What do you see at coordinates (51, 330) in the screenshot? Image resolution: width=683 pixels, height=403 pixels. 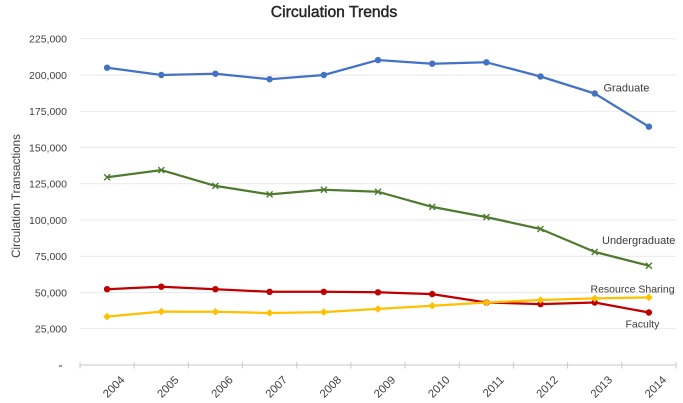 I see `svg-text: 25,000` at bounding box center [51, 330].